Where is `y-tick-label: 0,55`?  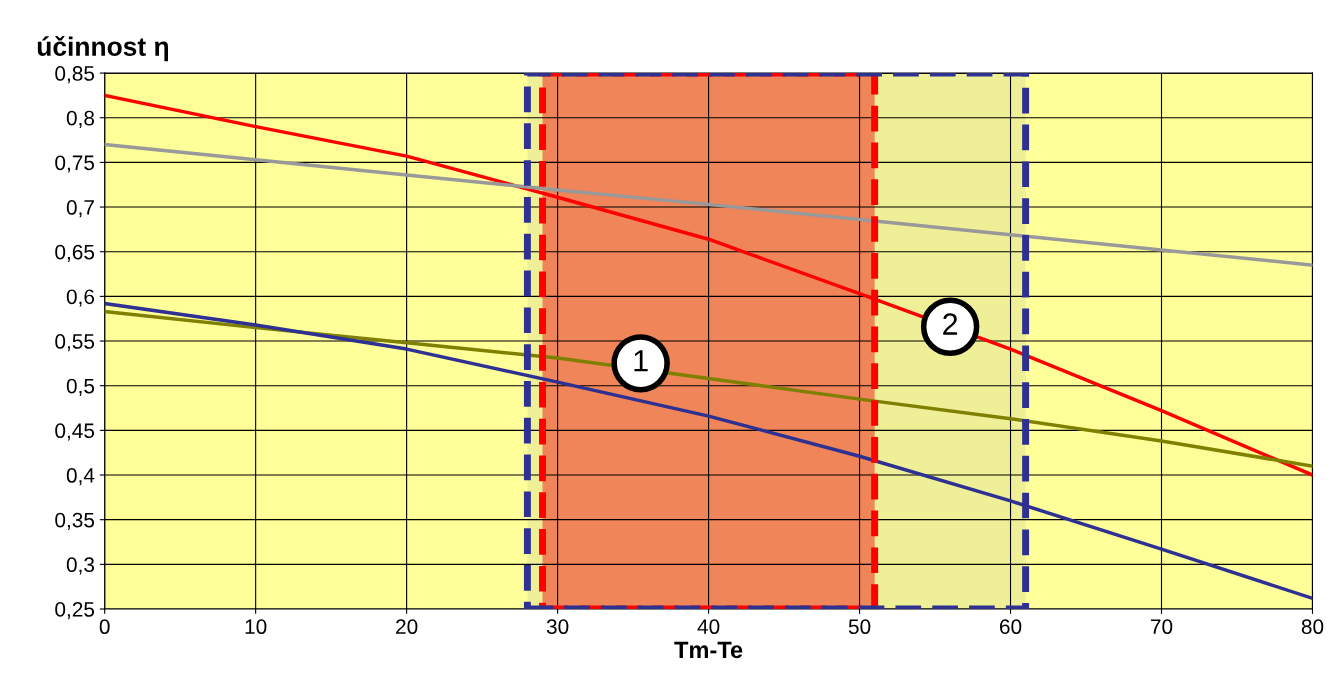
y-tick-label: 0,55 is located at coordinates (75, 343).